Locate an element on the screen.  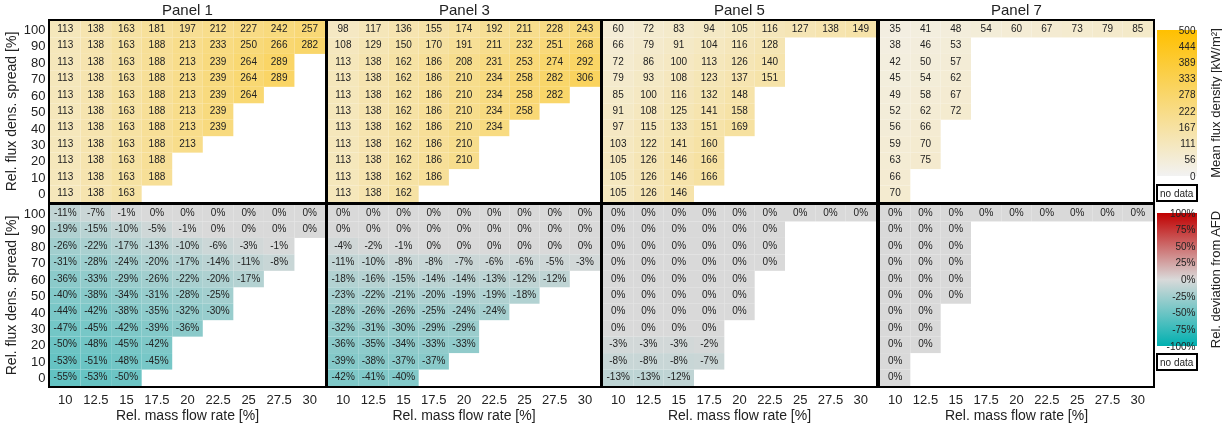
data-label: 239 is located at coordinates (218, 94).